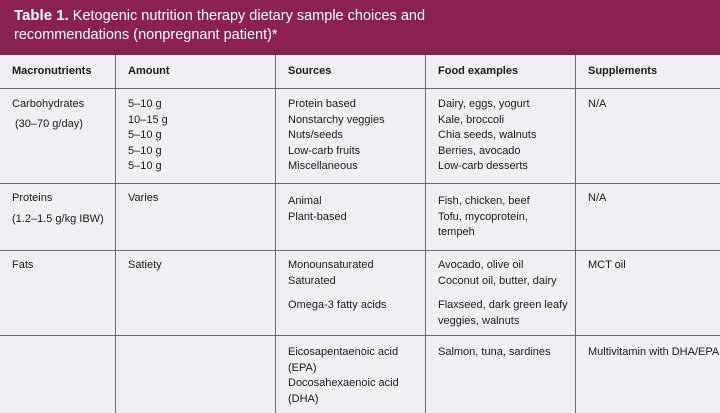 This screenshot has width=720, height=413. What do you see at coordinates (195, 136) in the screenshot?
I see `amount-cell: 5–10 g 10–15 g 5–10 g 5–10 g 5–10 g` at bounding box center [195, 136].